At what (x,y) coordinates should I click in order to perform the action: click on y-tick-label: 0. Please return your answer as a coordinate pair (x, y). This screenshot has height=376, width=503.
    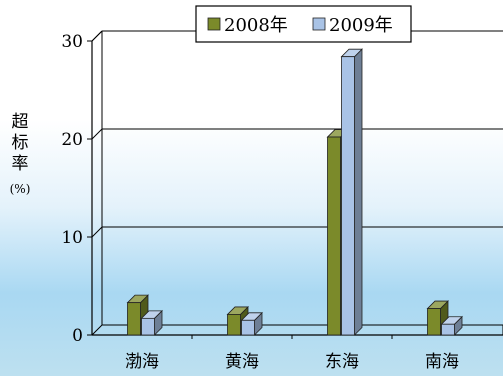
    Looking at the image, I should click on (77, 336).